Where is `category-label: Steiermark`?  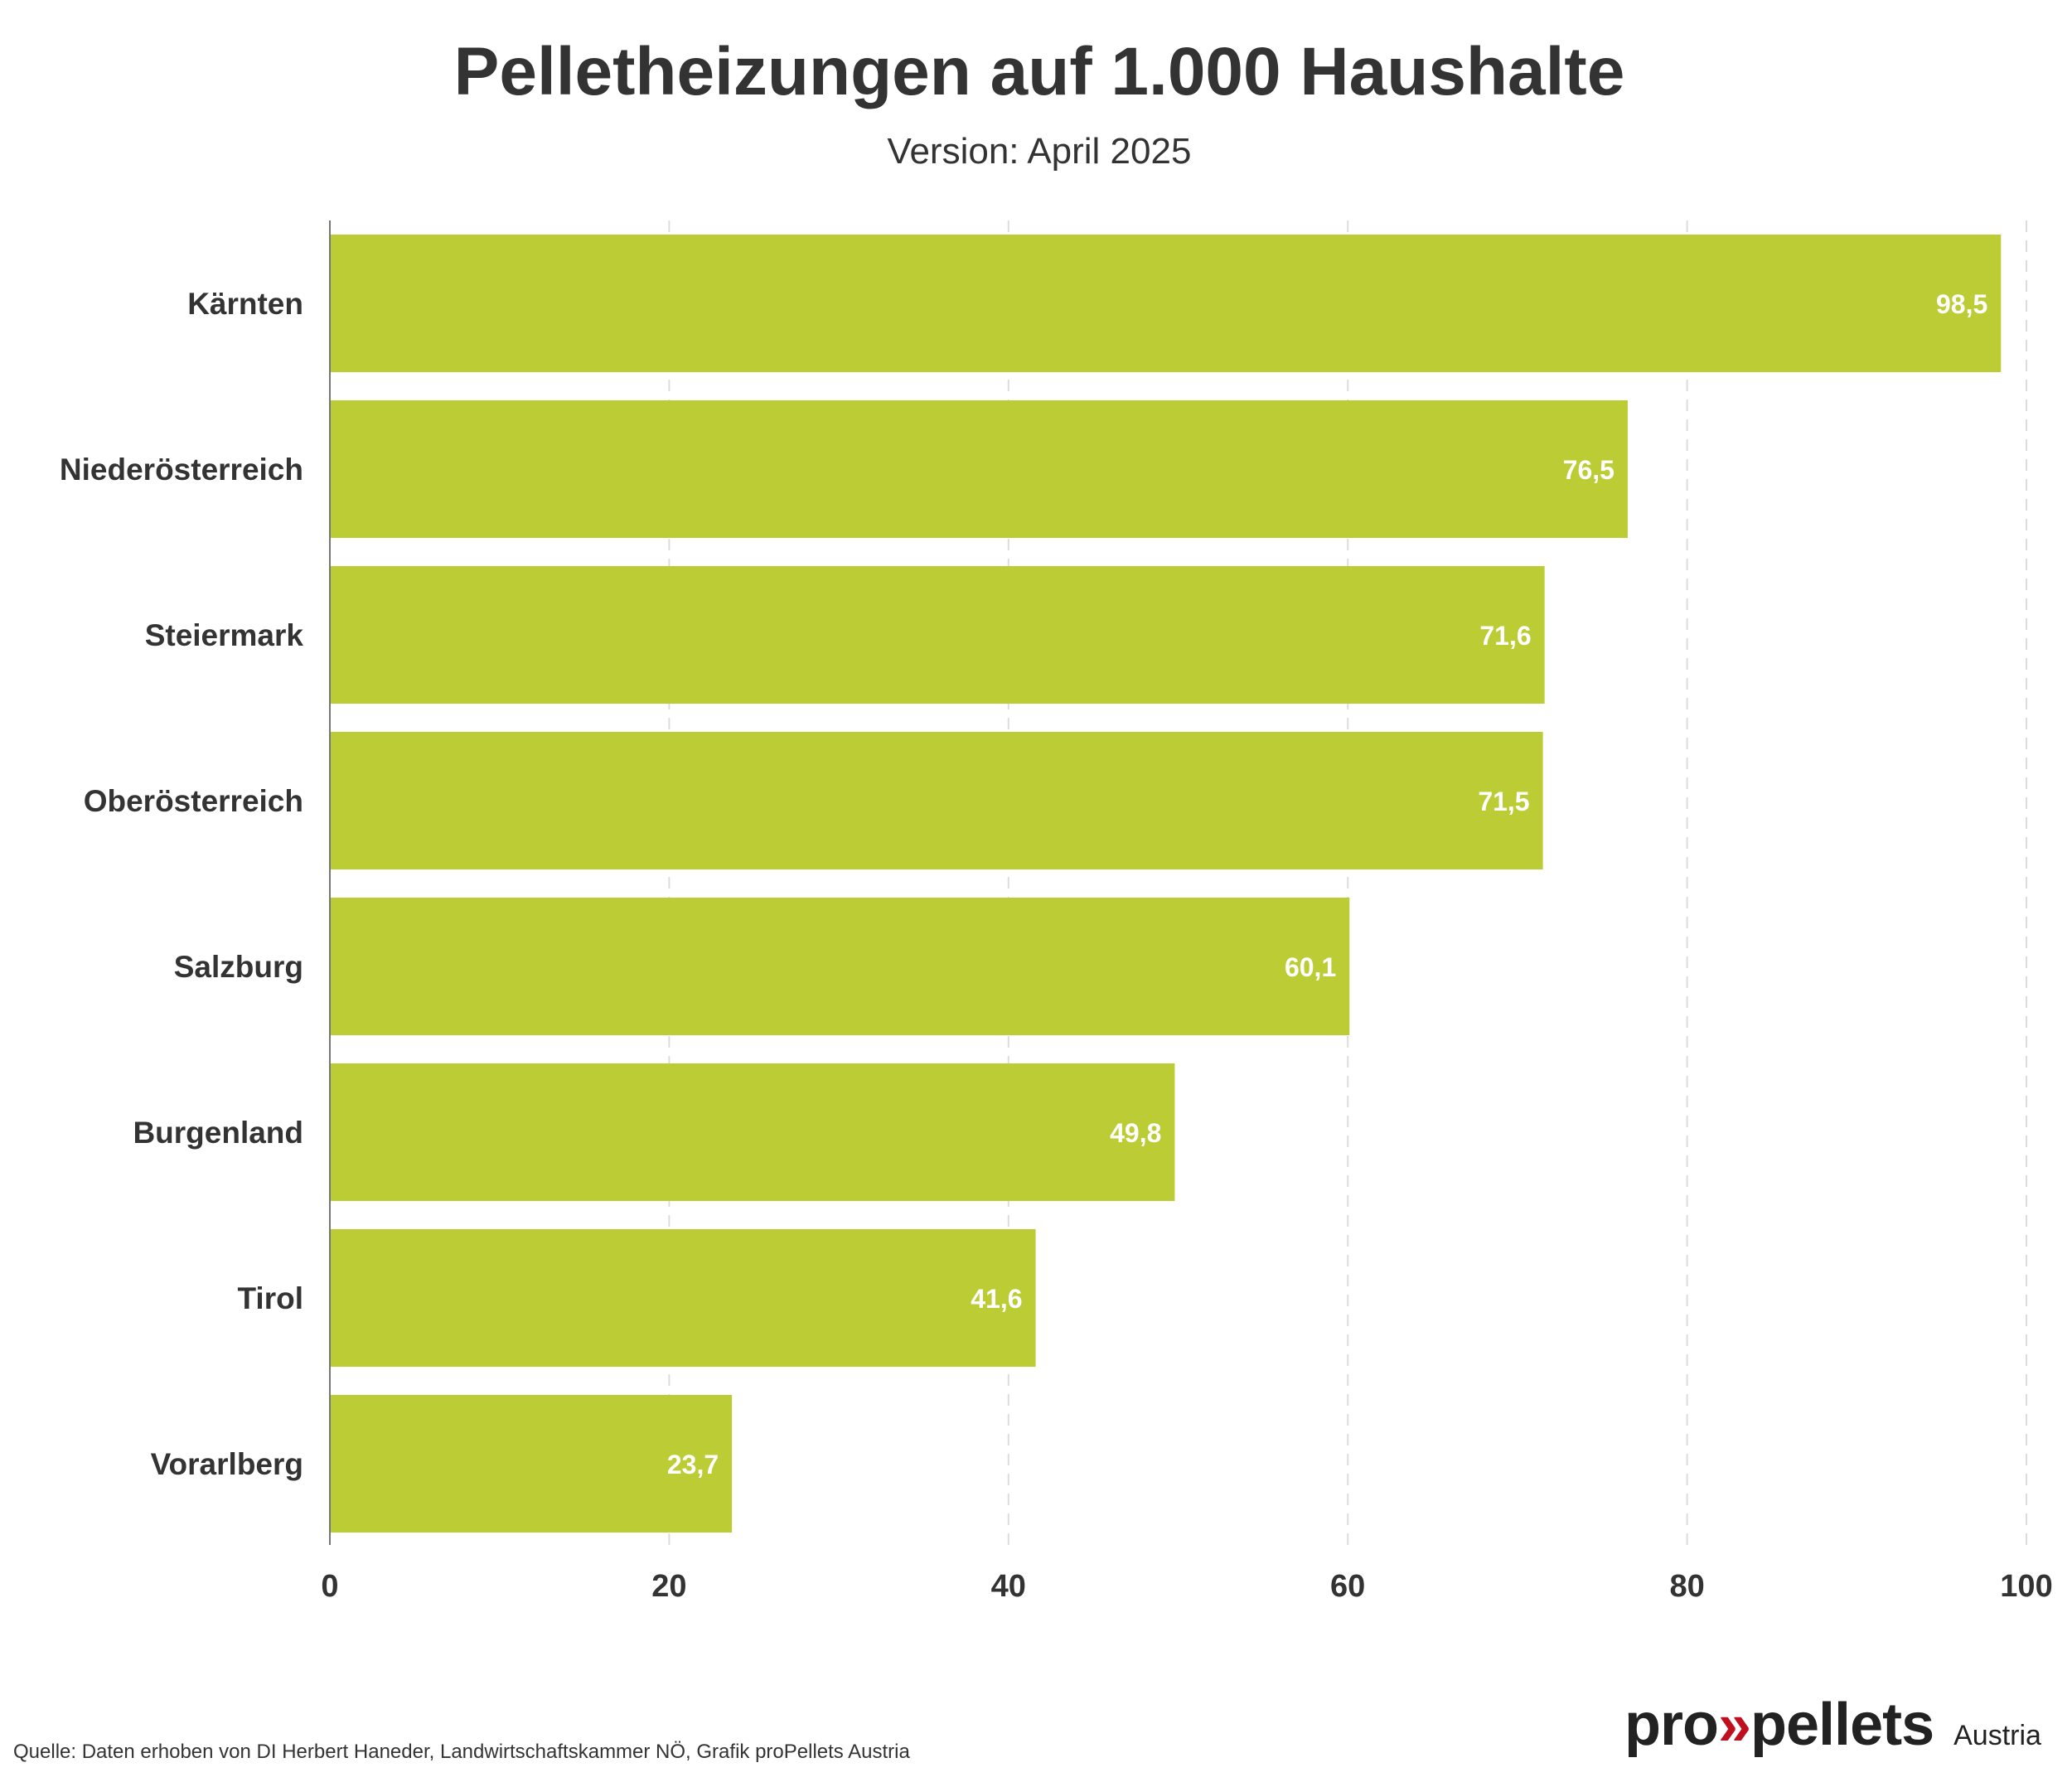
category-label: Steiermark is located at coordinates (224, 635).